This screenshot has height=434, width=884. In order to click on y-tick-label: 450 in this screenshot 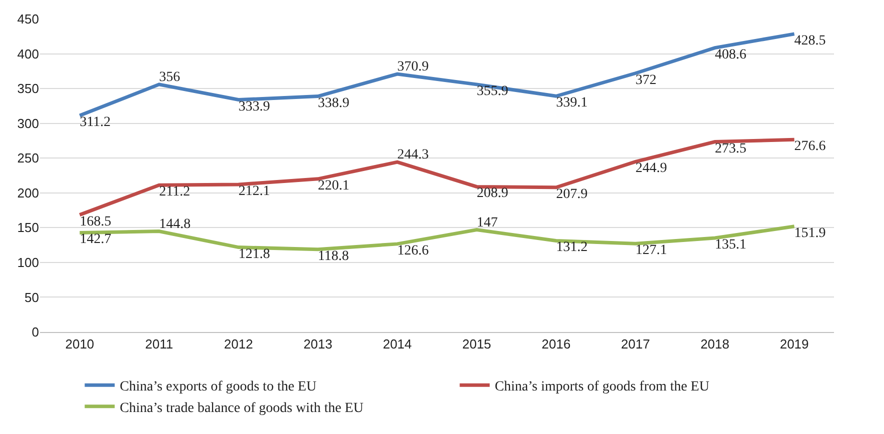, I will do `click(28, 19)`.